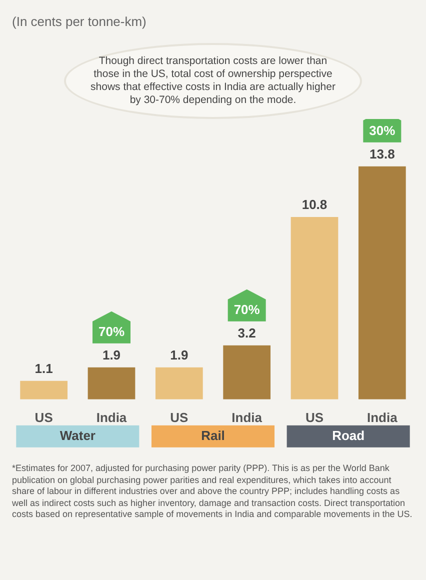 The height and width of the screenshot is (580, 426). What do you see at coordinates (213, 435) in the screenshot?
I see `text: Rail` at bounding box center [213, 435].